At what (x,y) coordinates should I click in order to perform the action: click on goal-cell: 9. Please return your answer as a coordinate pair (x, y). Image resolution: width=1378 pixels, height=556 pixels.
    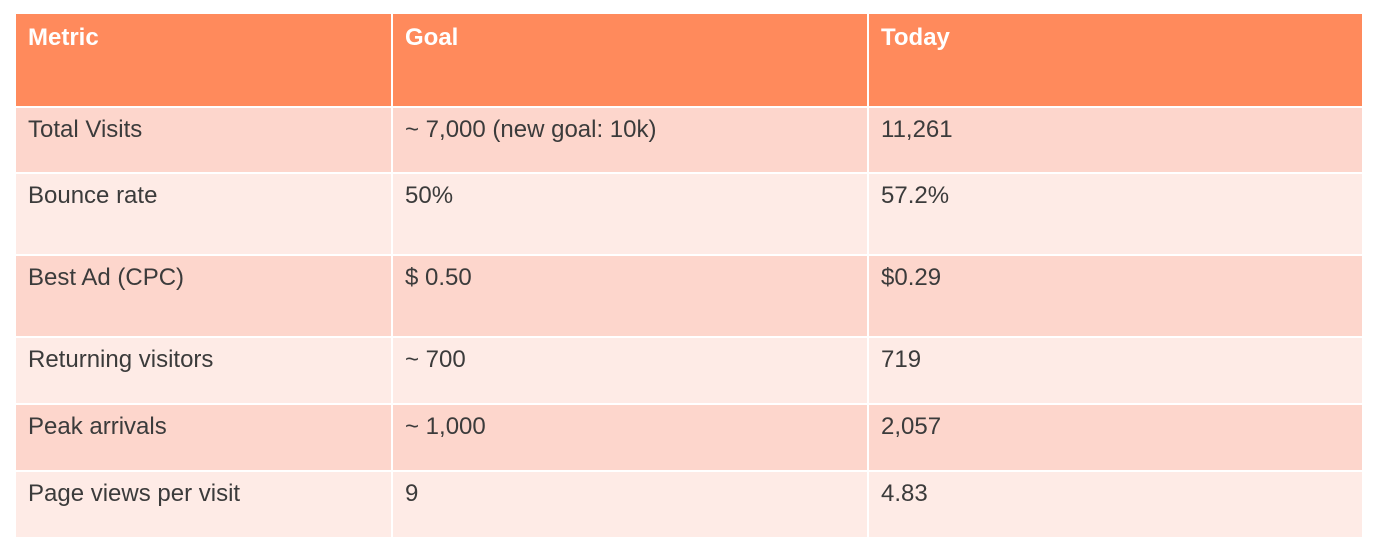
    Looking at the image, I should click on (630, 505).